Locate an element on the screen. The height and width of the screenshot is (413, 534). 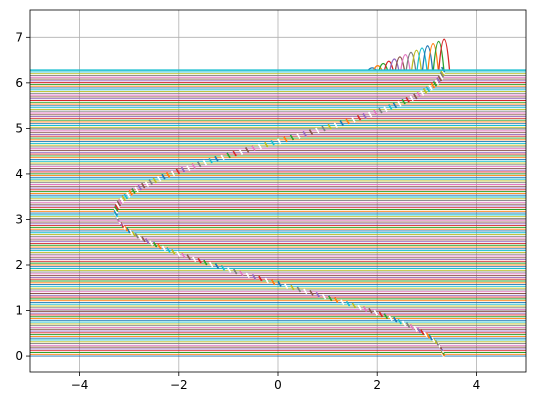
y-tick-label: 1 is located at coordinates (19, 311).